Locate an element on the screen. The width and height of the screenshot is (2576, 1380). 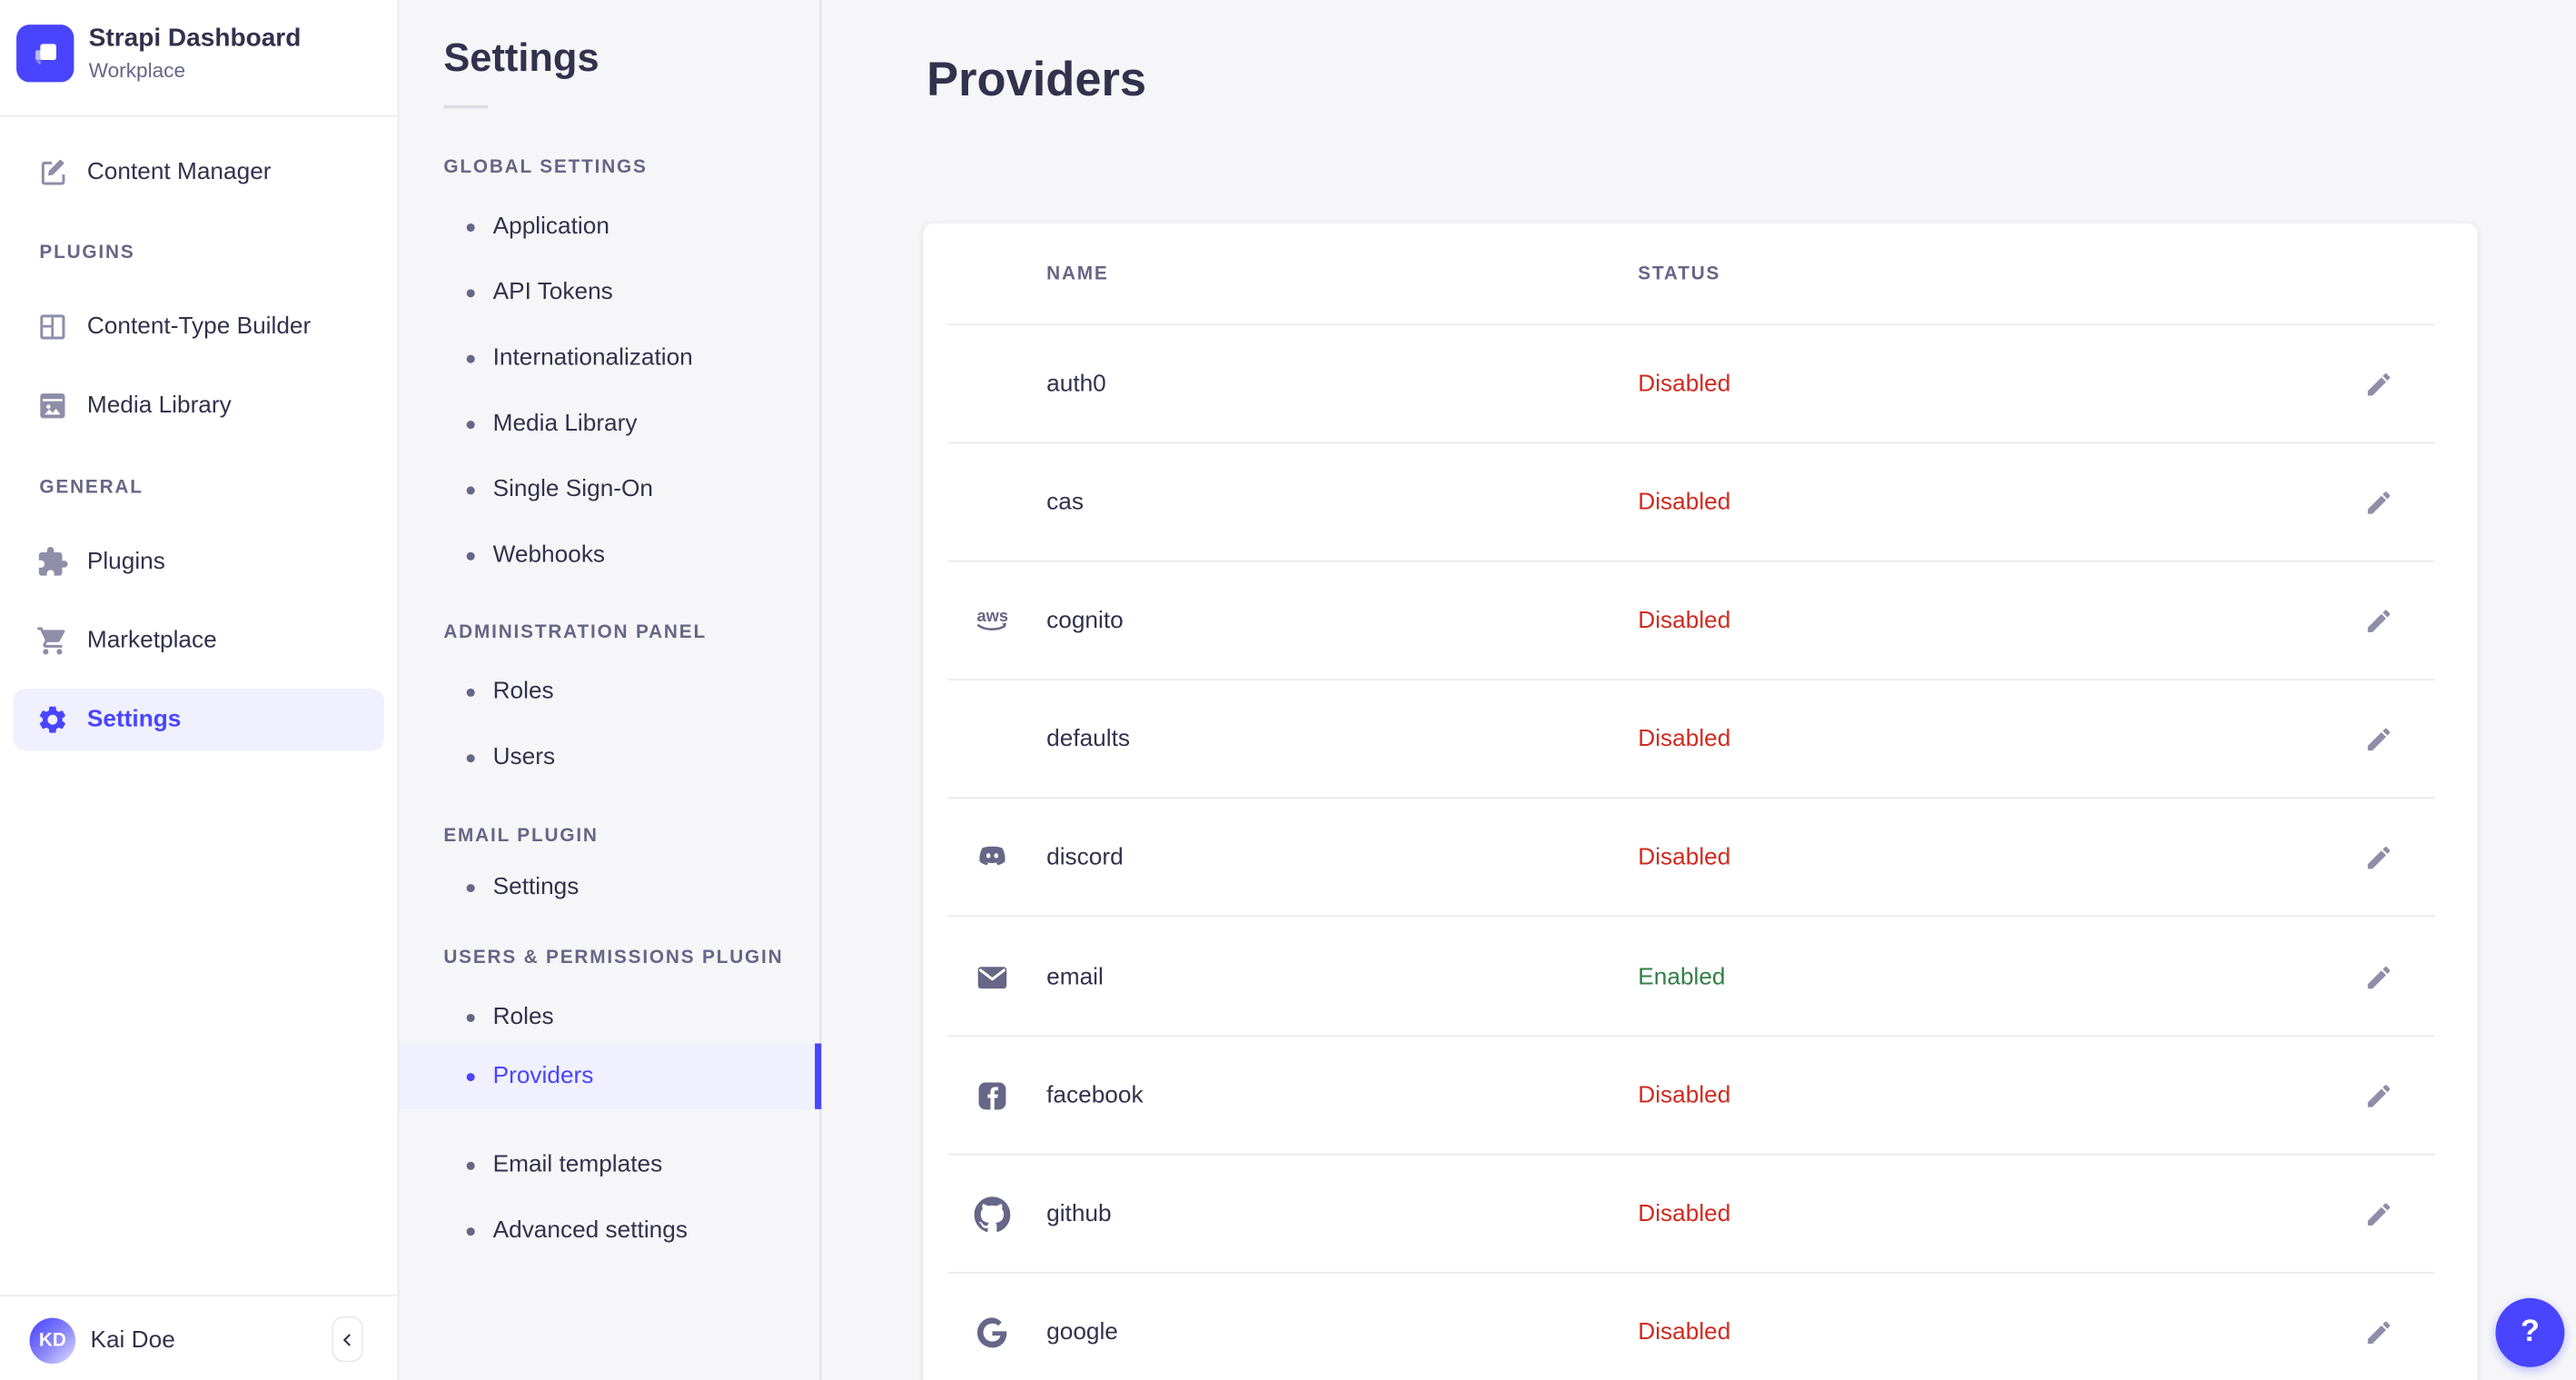
table-row: google Disabled is located at coordinates (1700, 1327).